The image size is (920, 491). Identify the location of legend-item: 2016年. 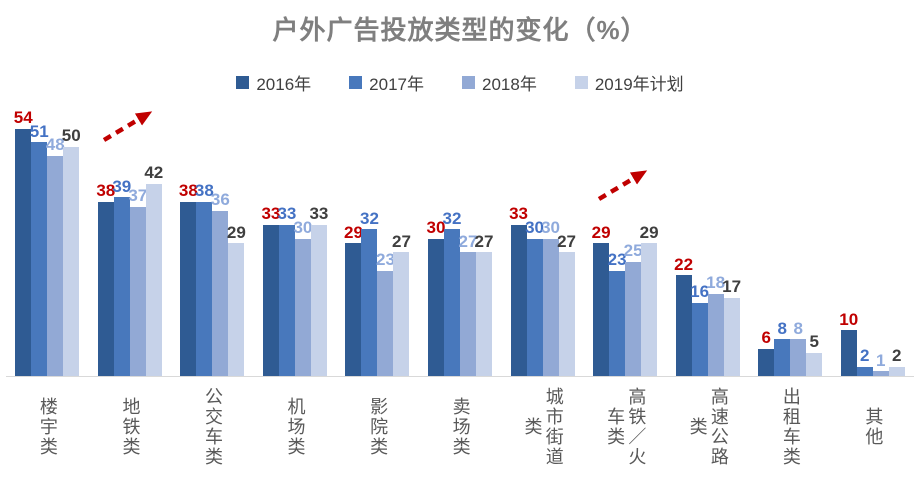
(273, 82).